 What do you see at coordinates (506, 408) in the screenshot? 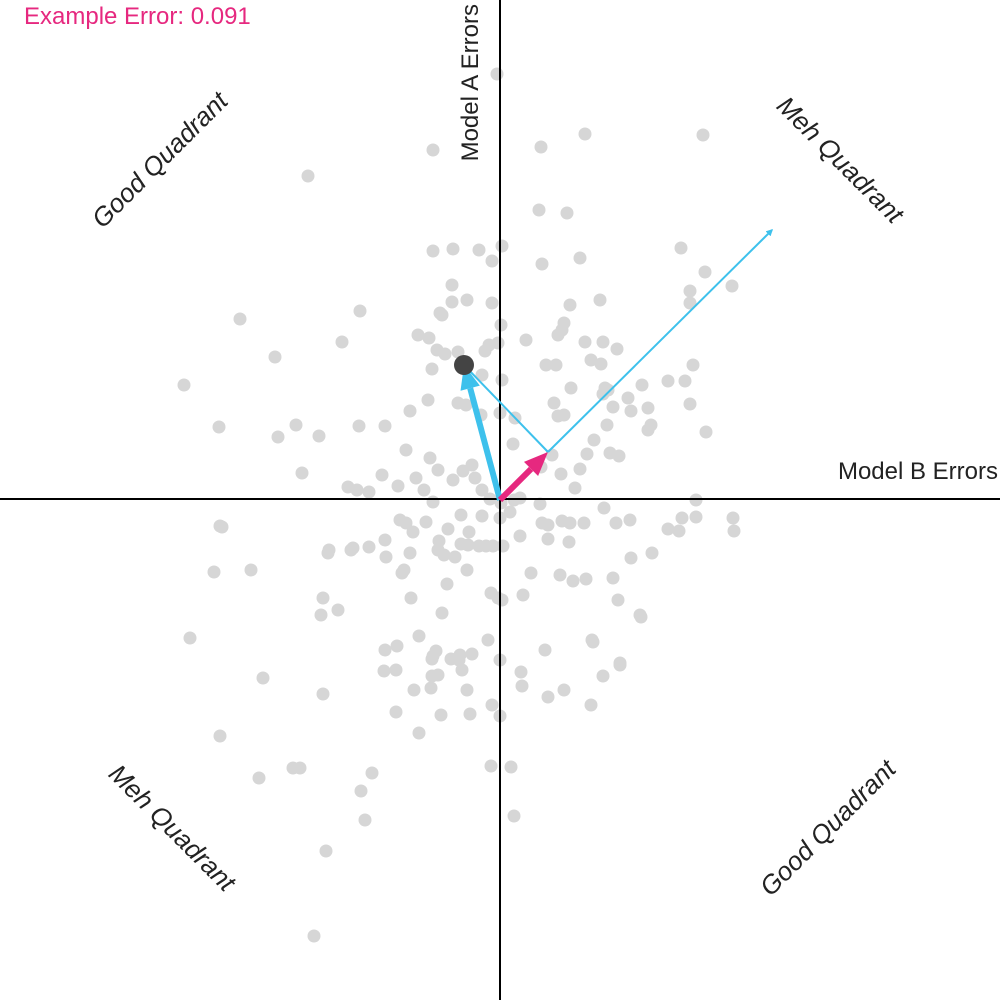
I see `vector-connector` at bounding box center [506, 408].